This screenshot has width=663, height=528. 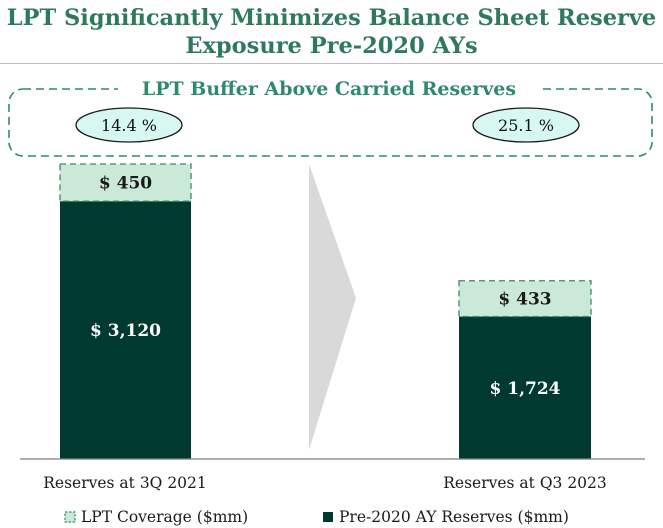 I want to click on buffer-value-2: 25.1 %, so click(x=526, y=125).